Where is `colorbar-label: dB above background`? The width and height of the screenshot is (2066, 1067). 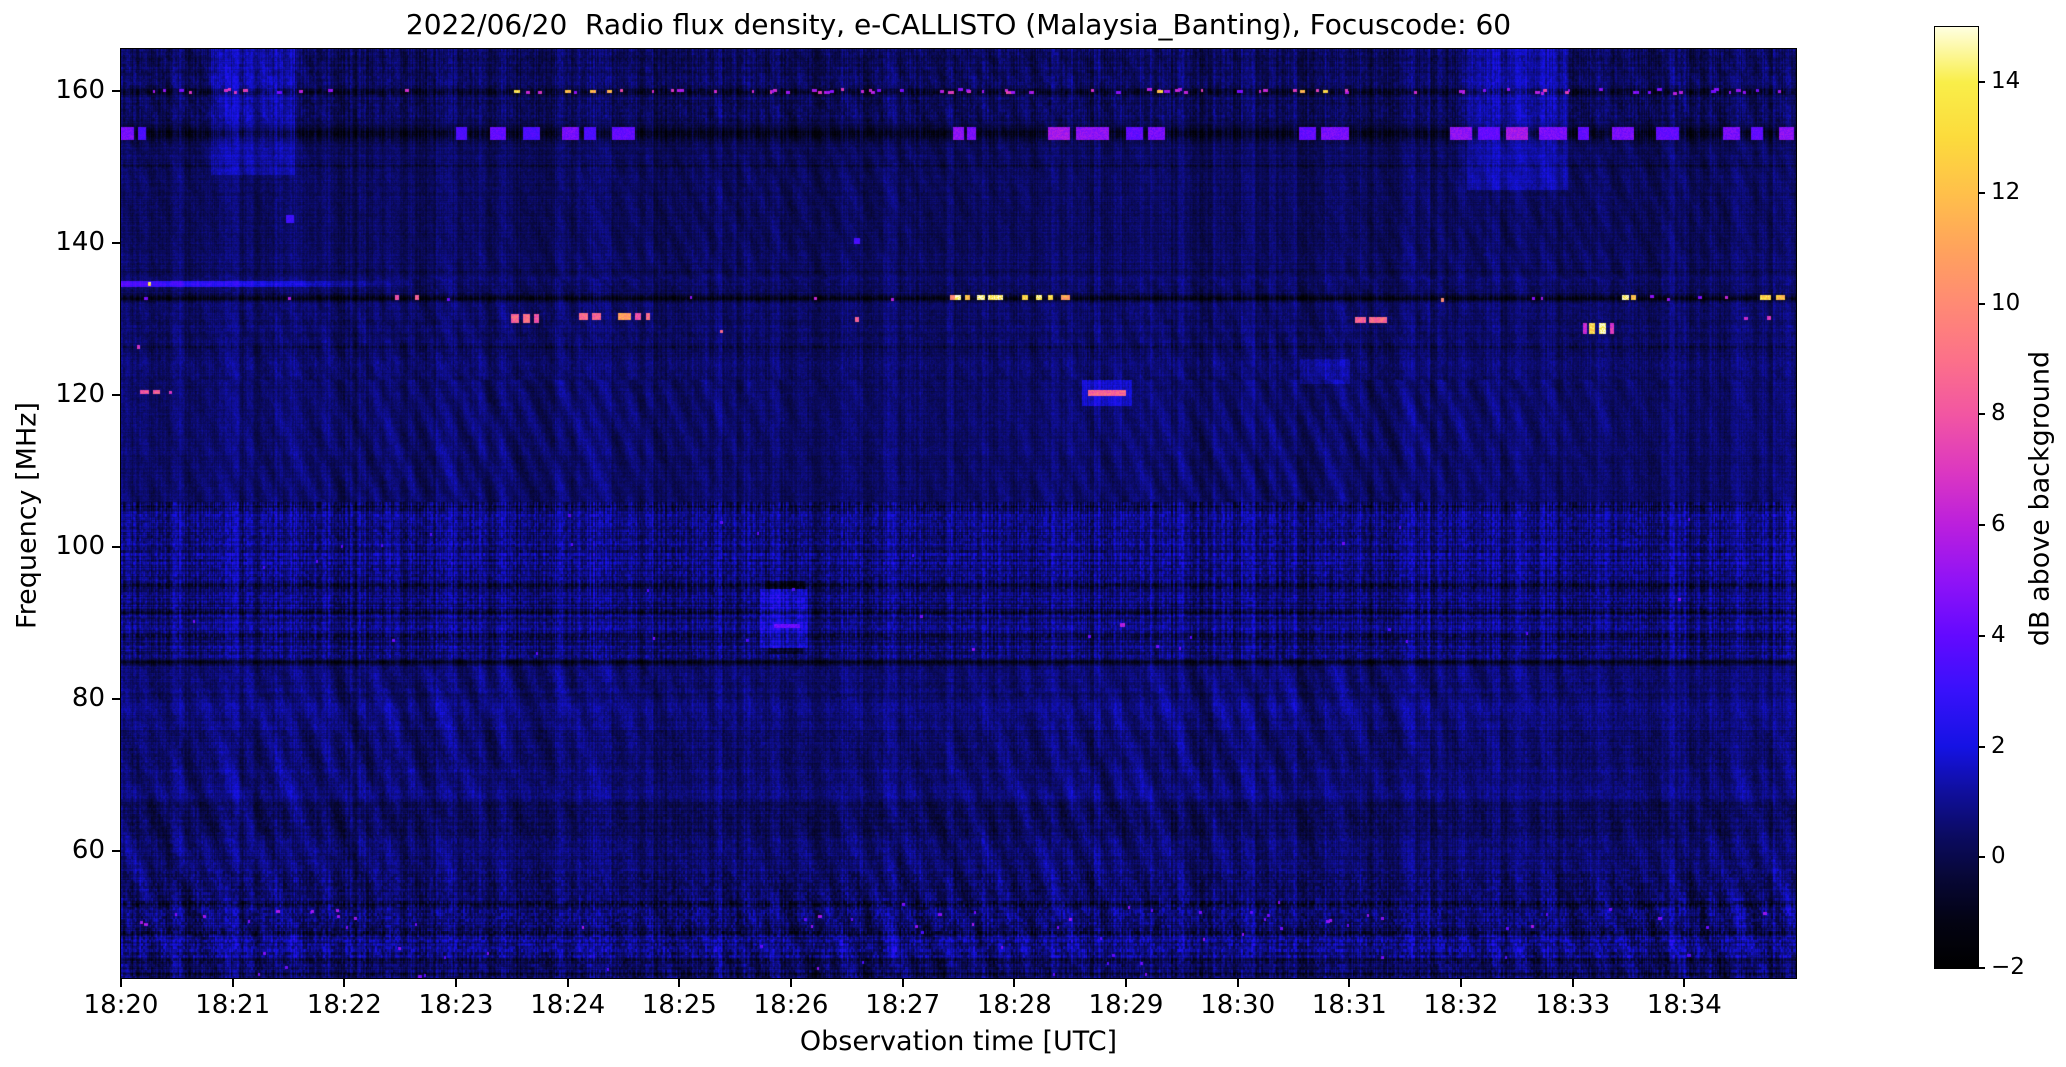 colorbar-label: dB above background is located at coordinates (2040, 498).